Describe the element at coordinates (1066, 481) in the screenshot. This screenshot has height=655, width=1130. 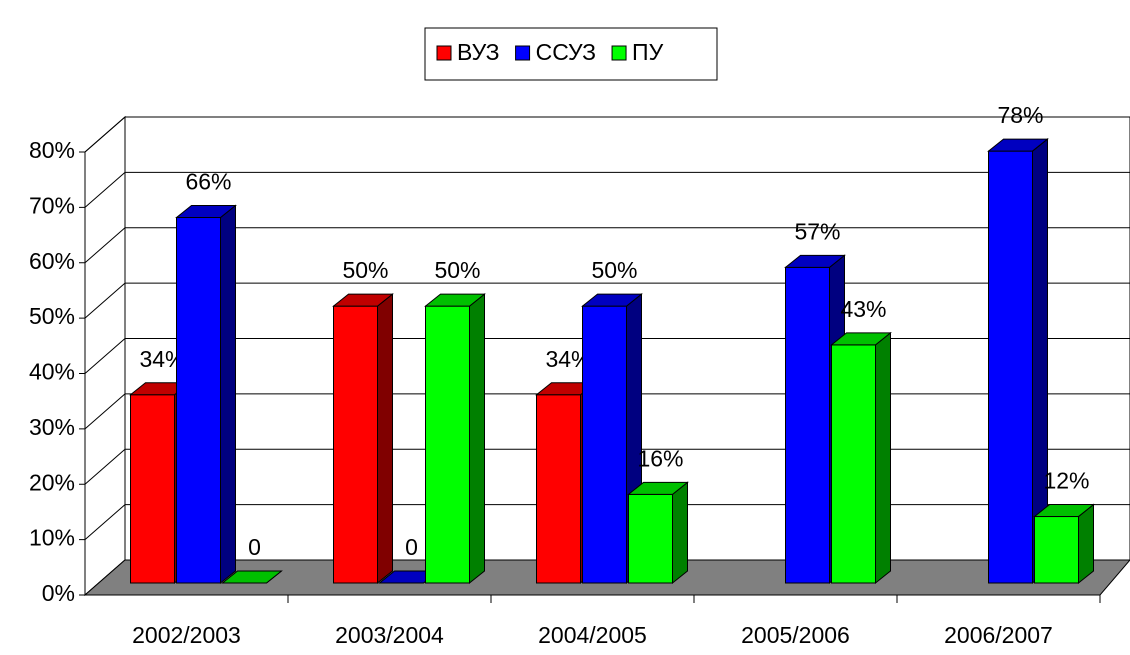
I see `data-label: 12%` at that location.